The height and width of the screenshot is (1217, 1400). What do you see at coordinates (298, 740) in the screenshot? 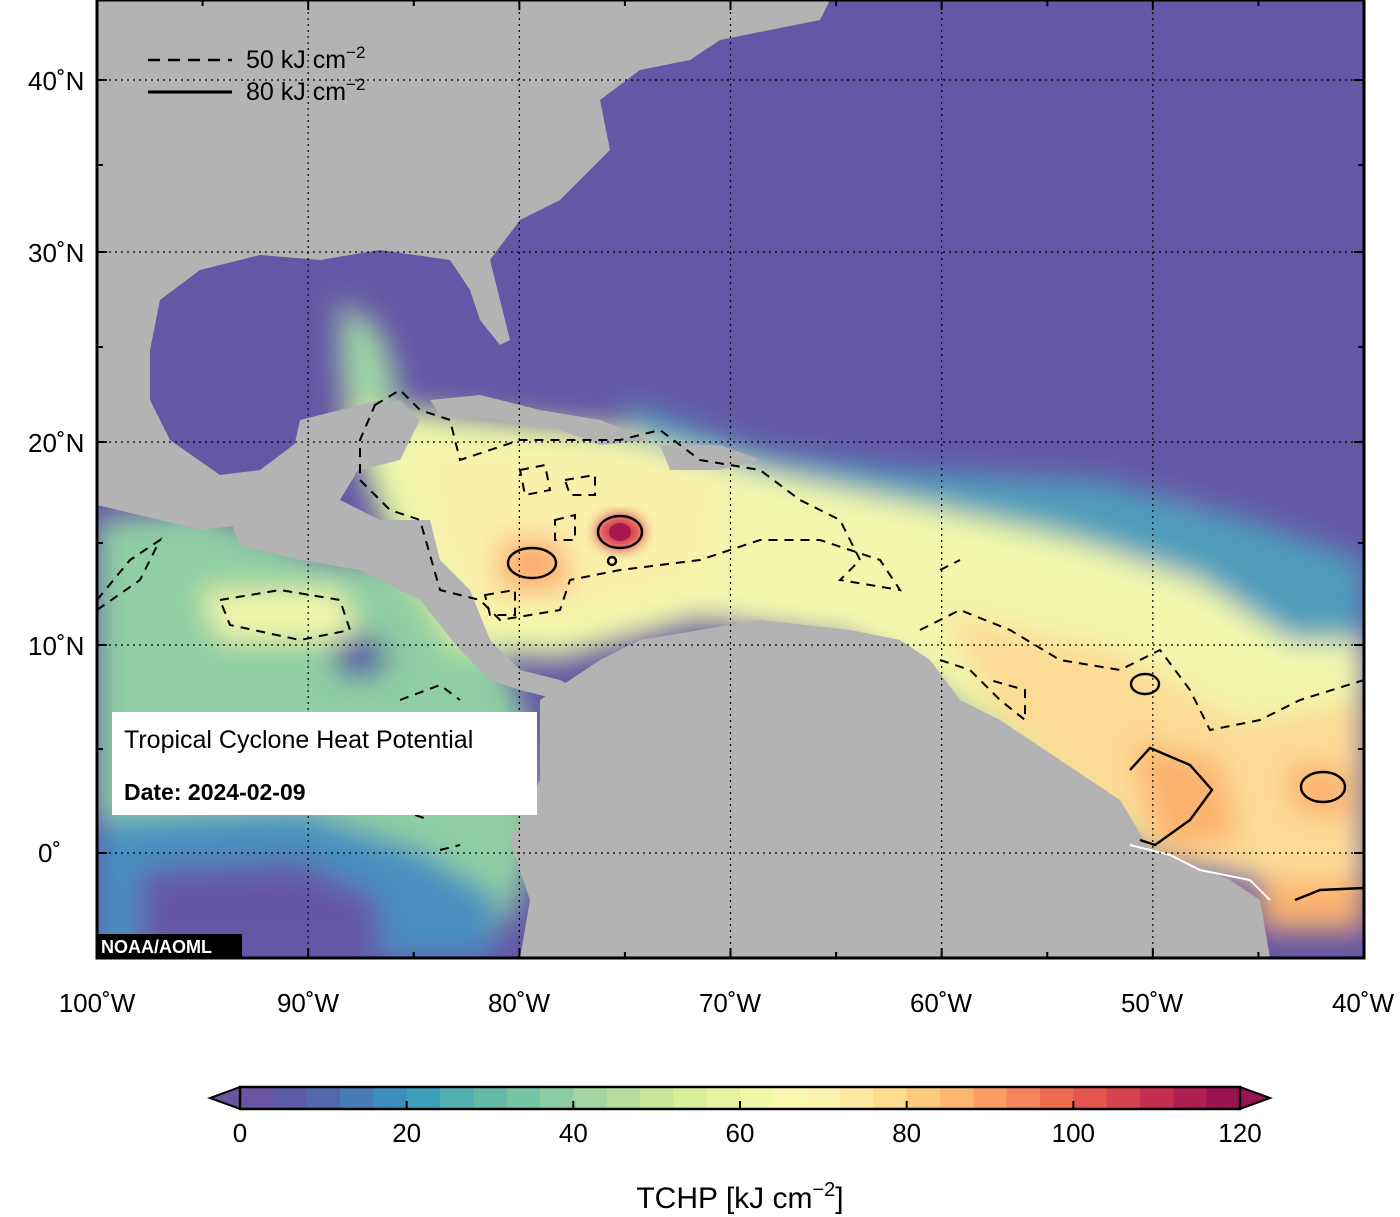
I see `map-title: Tropical Cyclone Heat Potential` at bounding box center [298, 740].